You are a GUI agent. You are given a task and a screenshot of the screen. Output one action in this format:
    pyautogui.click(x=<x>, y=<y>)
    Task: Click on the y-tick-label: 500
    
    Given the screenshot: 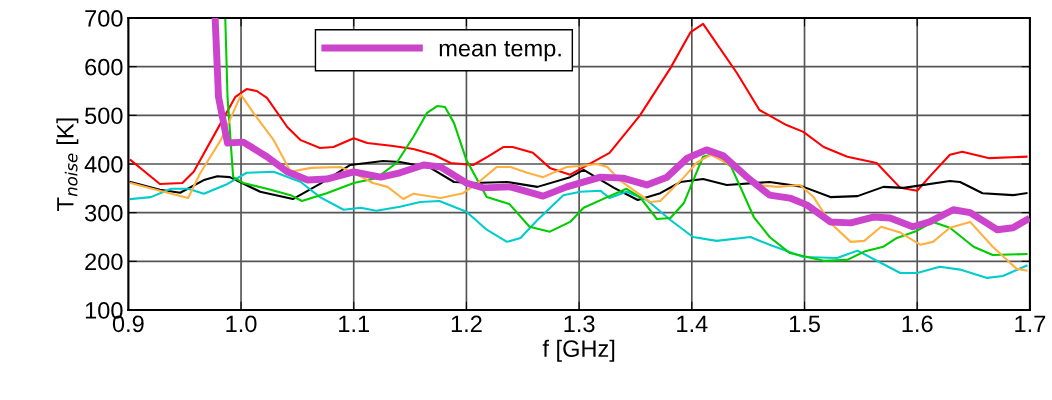 What is the action you would take?
    pyautogui.click(x=104, y=116)
    